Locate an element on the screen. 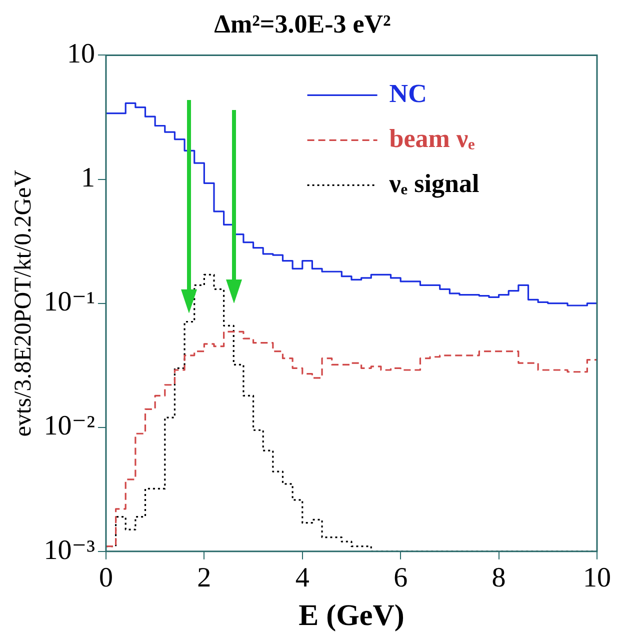  legend-label: NC is located at coordinates (408, 93).